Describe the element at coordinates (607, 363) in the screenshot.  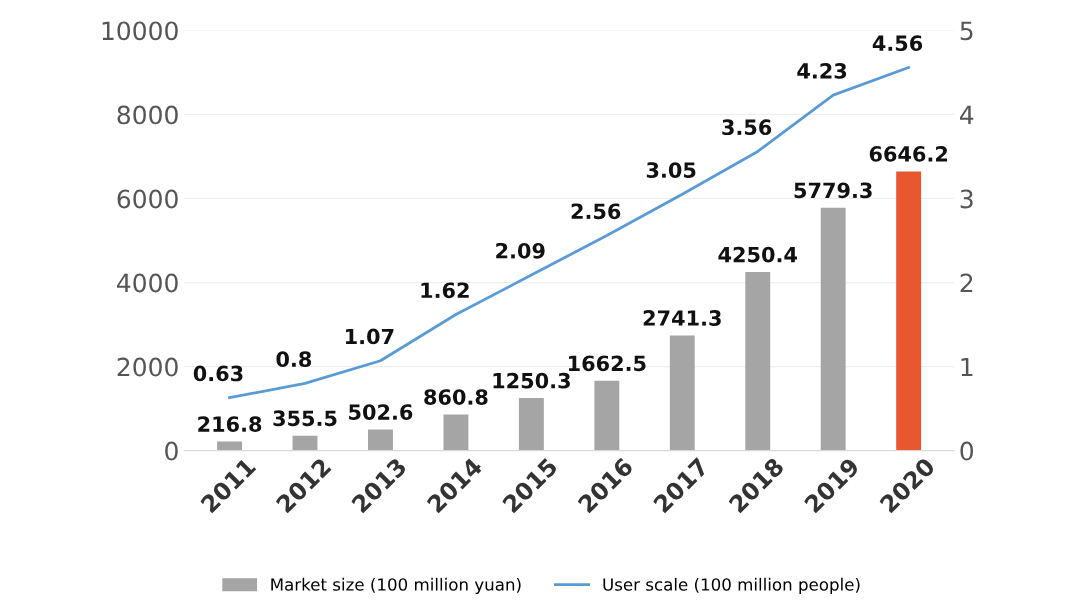
I see `data-label: 1662.5` at that location.